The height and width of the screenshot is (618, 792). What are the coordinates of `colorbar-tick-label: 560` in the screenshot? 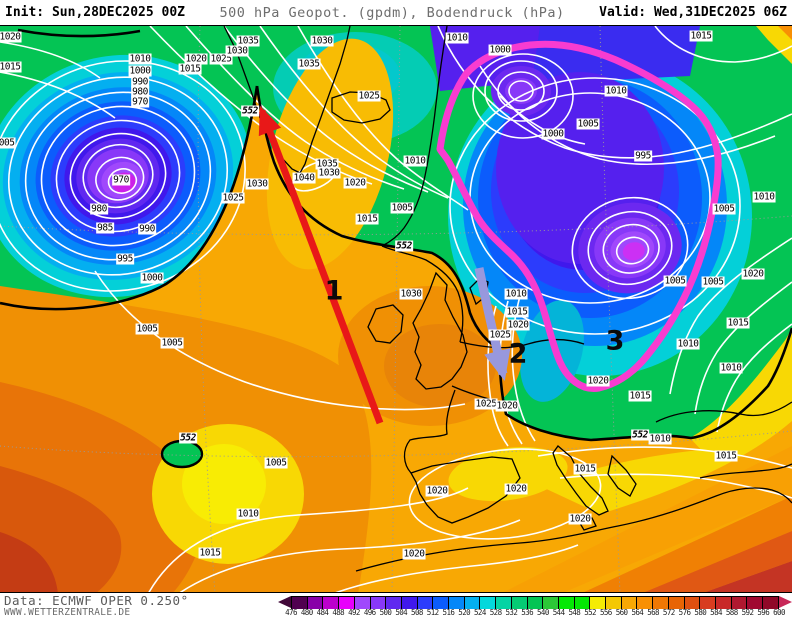 It's located at (621, 612).